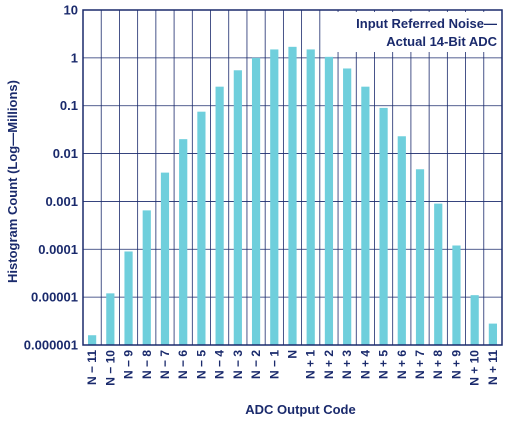  What do you see at coordinates (69, 105) in the screenshot?
I see `y-tick-label-2: 0.1` at bounding box center [69, 105].